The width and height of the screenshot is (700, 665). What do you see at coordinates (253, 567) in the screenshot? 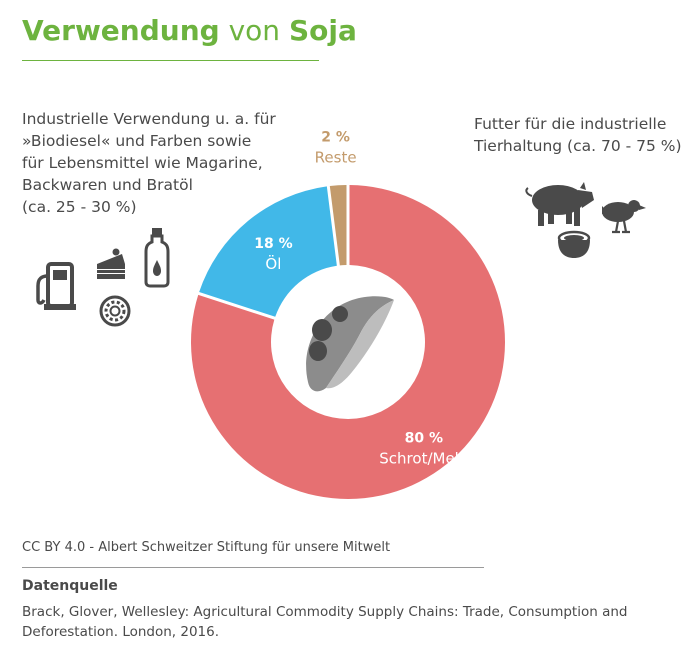
I see `footer-rule` at bounding box center [253, 567].